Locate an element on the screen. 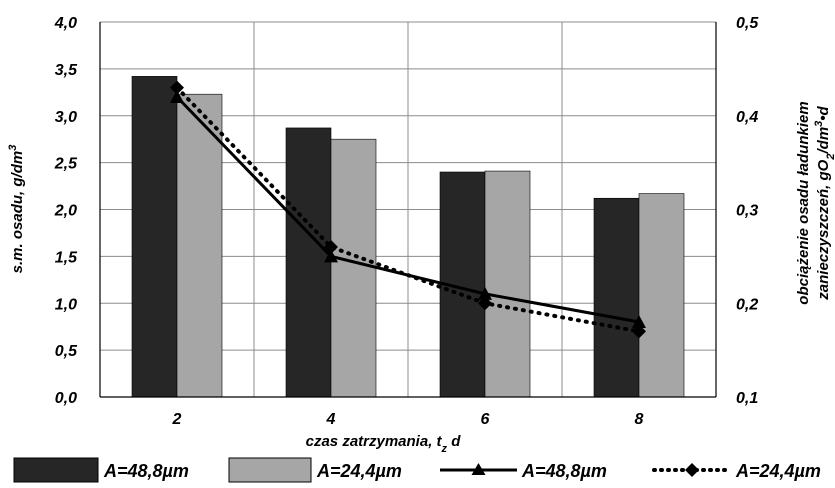 This screenshot has width=835, height=488. right-tick-label: 0,1 is located at coordinates (747, 398).